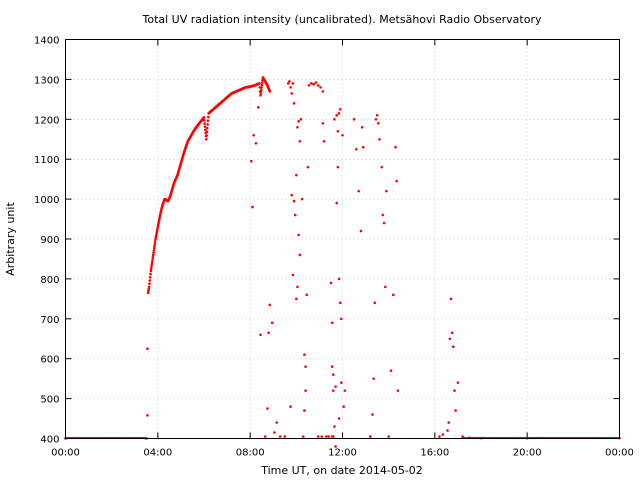  What do you see at coordinates (46, 41) in the screenshot?
I see `y-tick-label: 1400` at bounding box center [46, 41].